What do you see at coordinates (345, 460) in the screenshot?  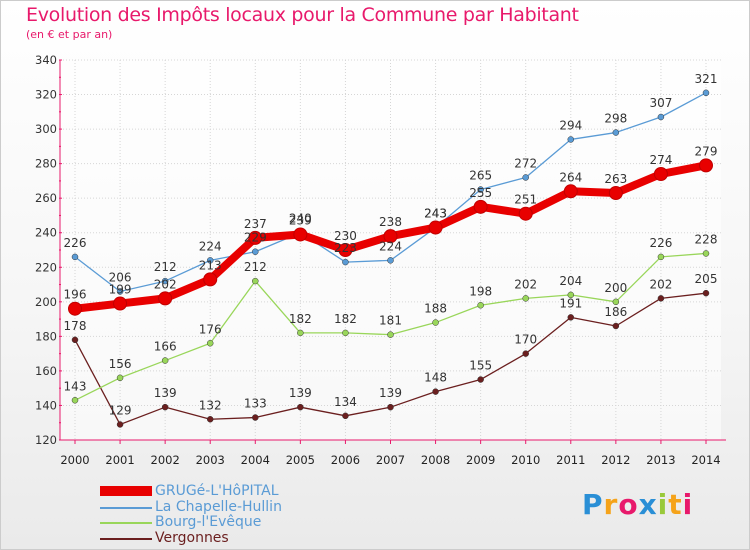 I see `x-tick-label: 2006` at bounding box center [345, 460].